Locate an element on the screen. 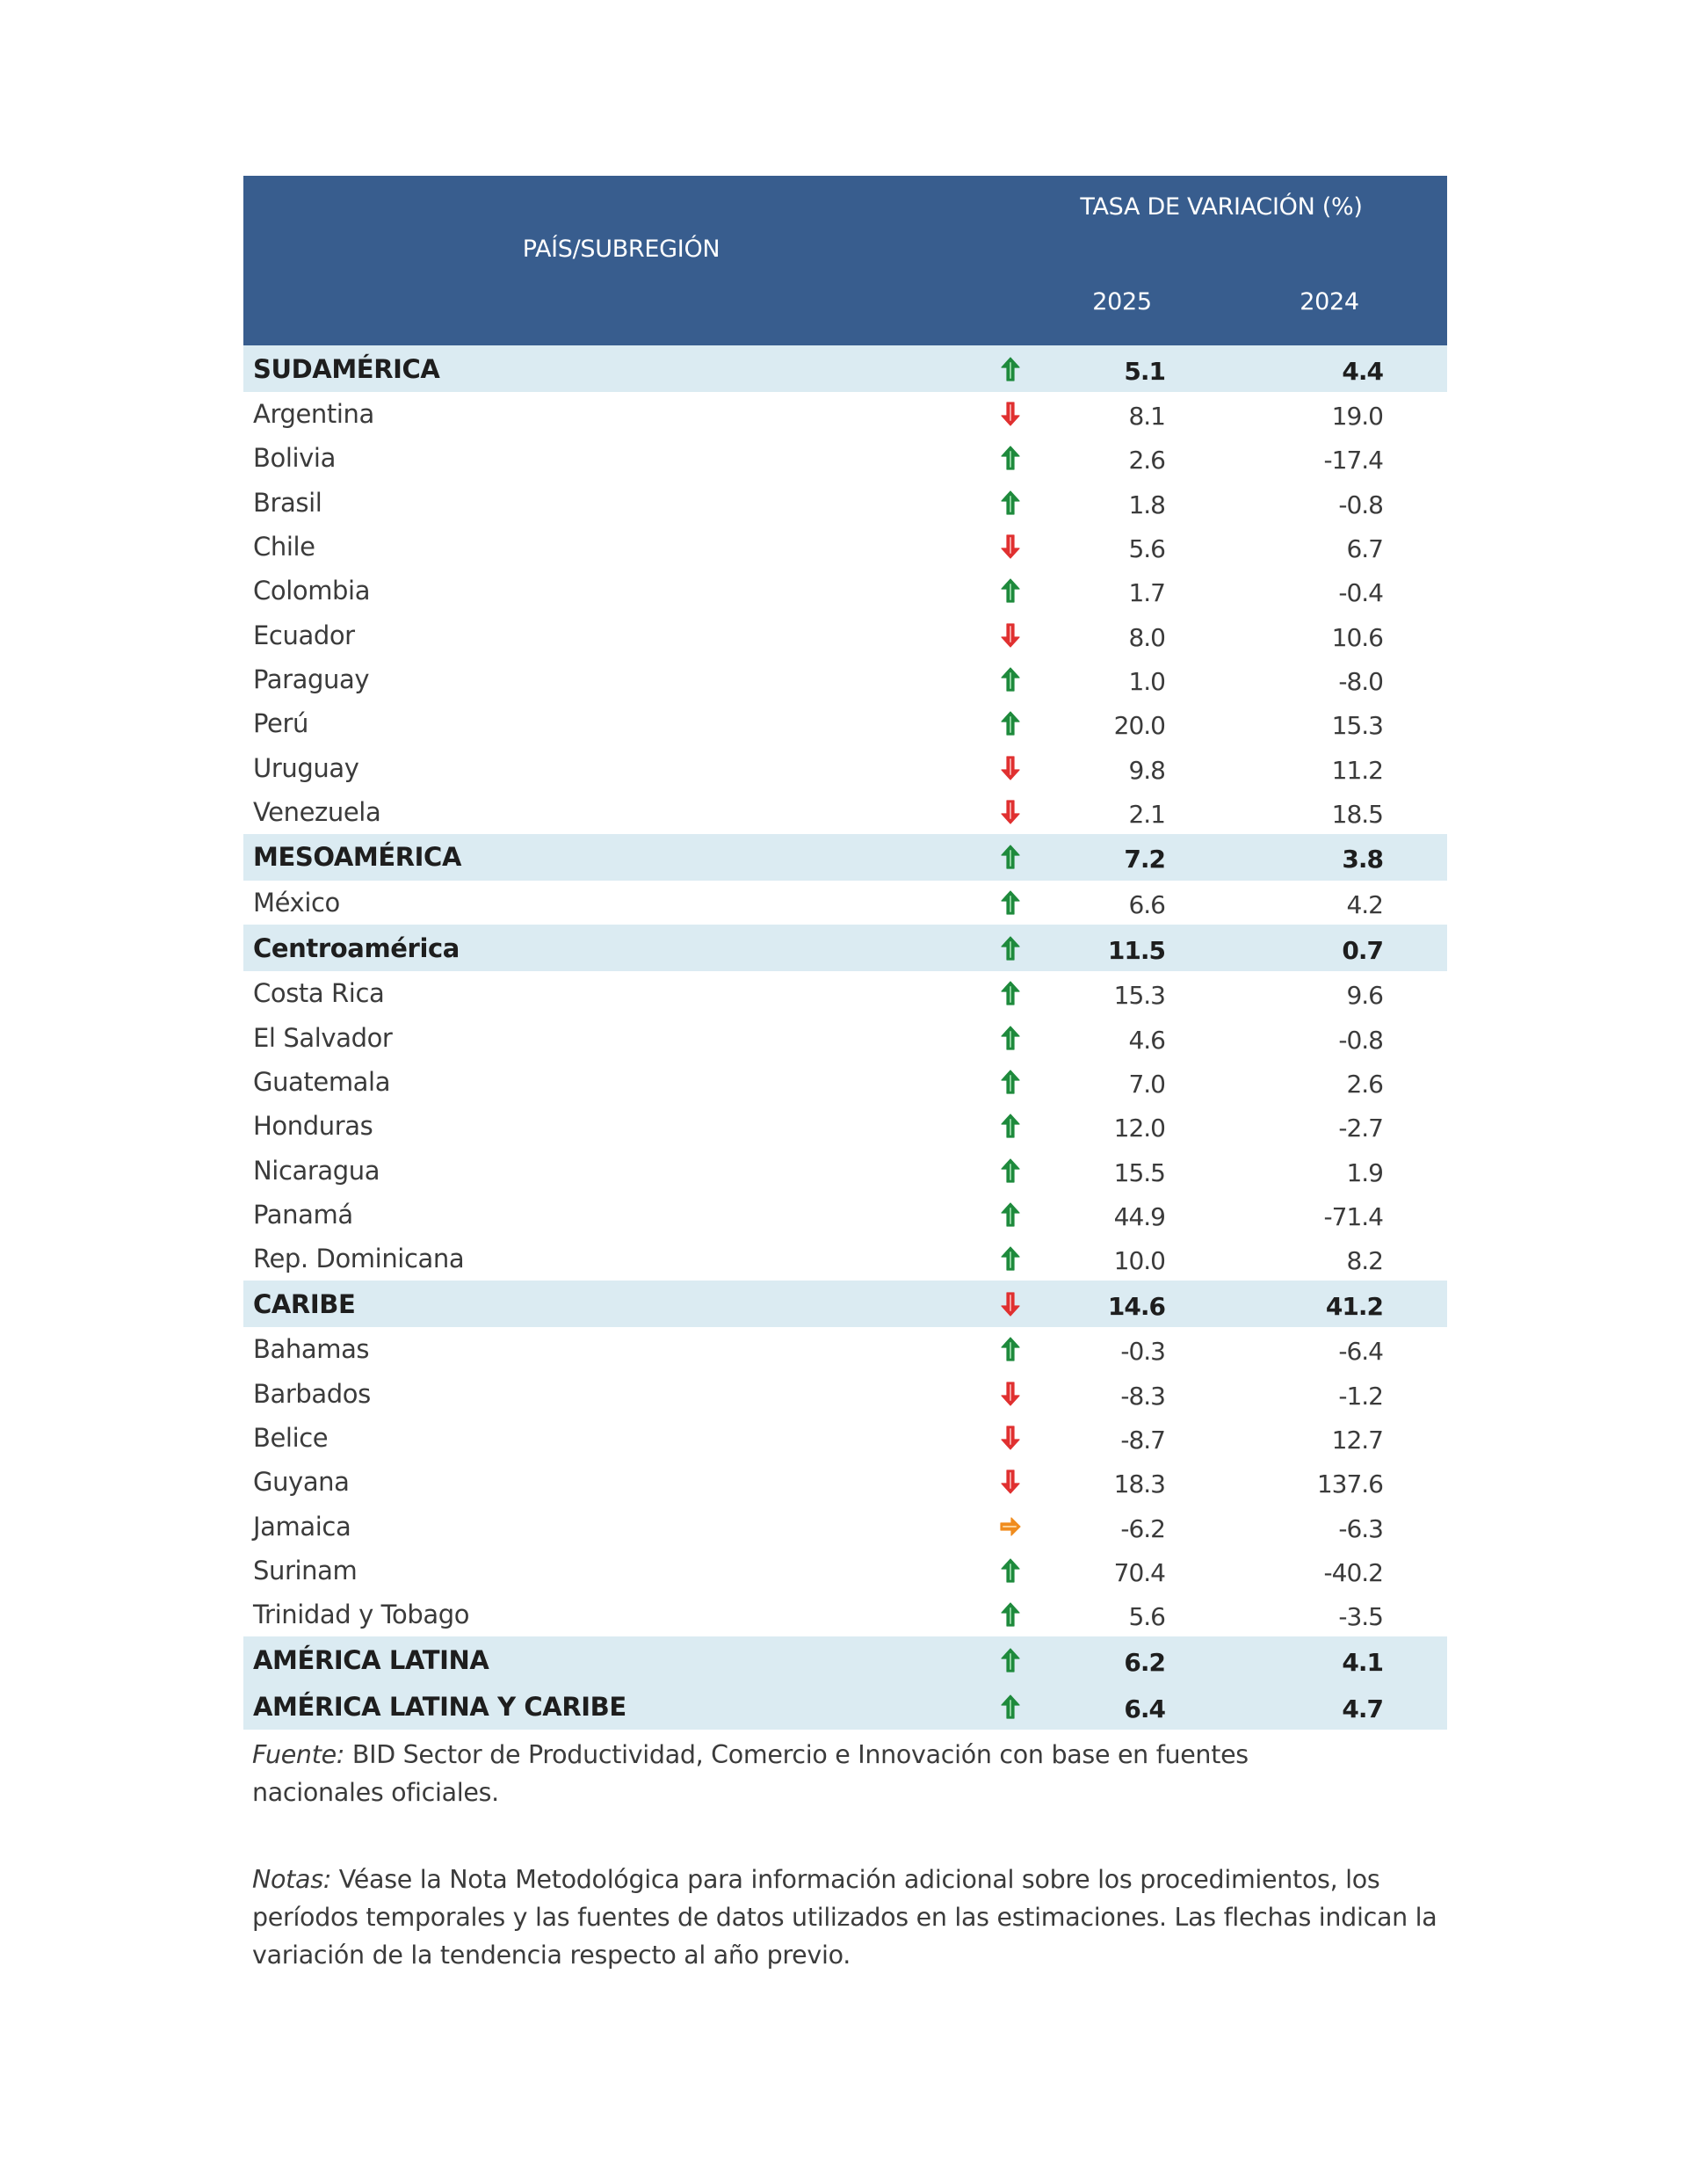 Image resolution: width=1687 pixels, height=2184 pixels. value-2025: -8.7 is located at coordinates (1143, 1440).